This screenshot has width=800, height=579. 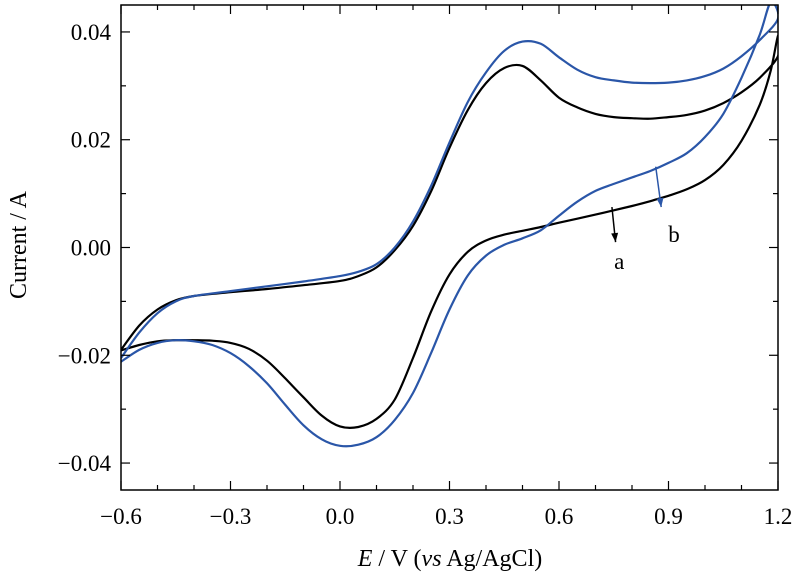 I want to click on x-tick-label: −0.6, so click(x=121, y=516).